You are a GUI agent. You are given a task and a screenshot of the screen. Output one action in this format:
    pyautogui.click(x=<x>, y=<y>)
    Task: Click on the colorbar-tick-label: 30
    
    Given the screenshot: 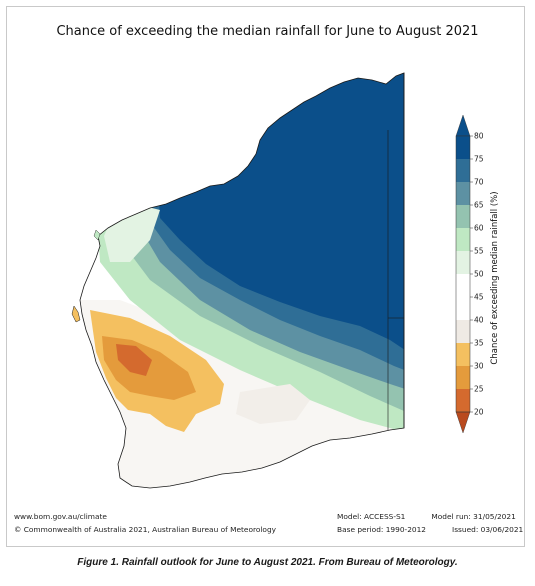 What is the action you would take?
    pyautogui.click(x=479, y=366)
    